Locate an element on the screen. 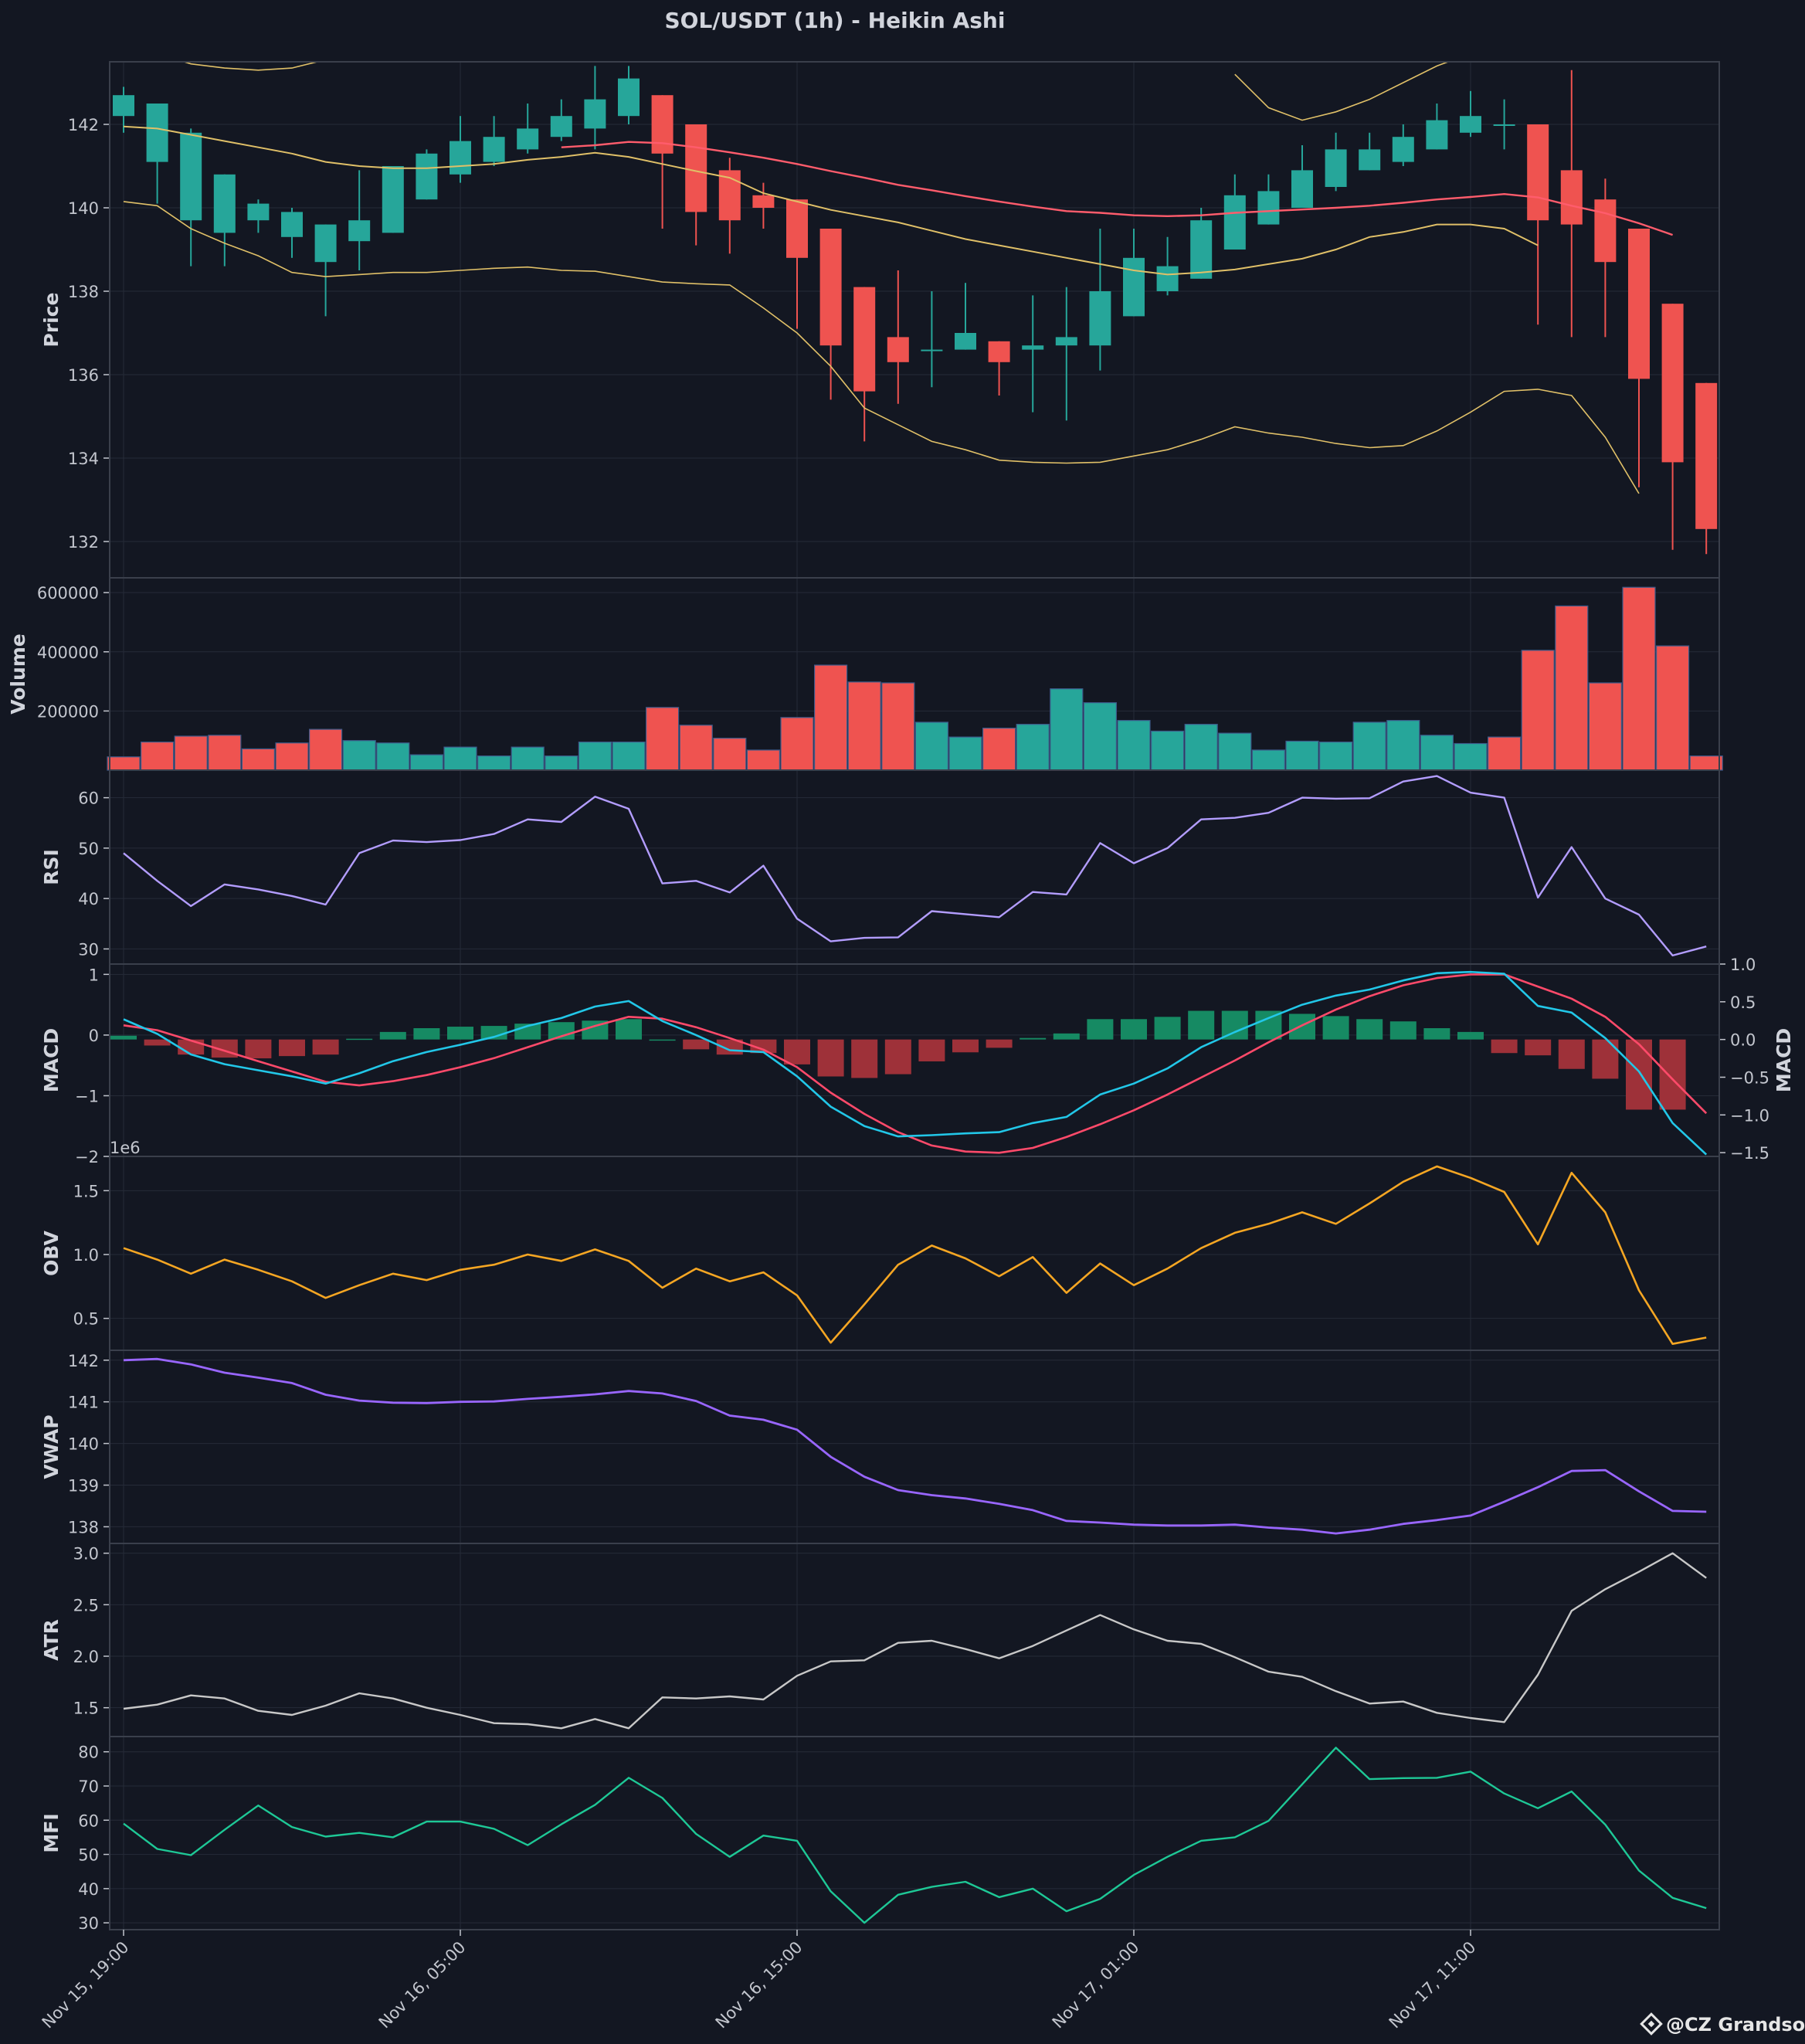  price-tick-label: 134 is located at coordinates (83, 459).